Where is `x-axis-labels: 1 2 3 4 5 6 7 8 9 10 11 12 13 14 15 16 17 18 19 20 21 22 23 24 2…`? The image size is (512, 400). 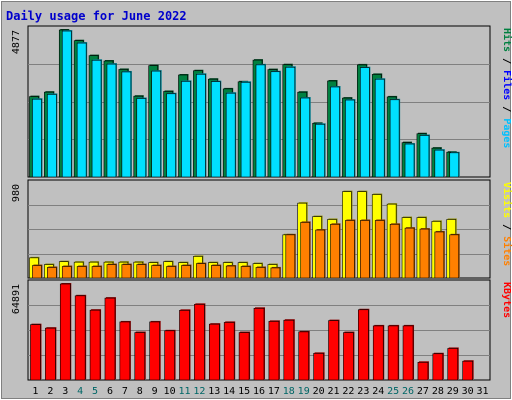
x-axis-labels: 1 2 3 4 5 6 7 8 9 10 11 12 13 14 15 16 17 18 19 20 21 22 23 24 2… is located at coordinates (260, 391).